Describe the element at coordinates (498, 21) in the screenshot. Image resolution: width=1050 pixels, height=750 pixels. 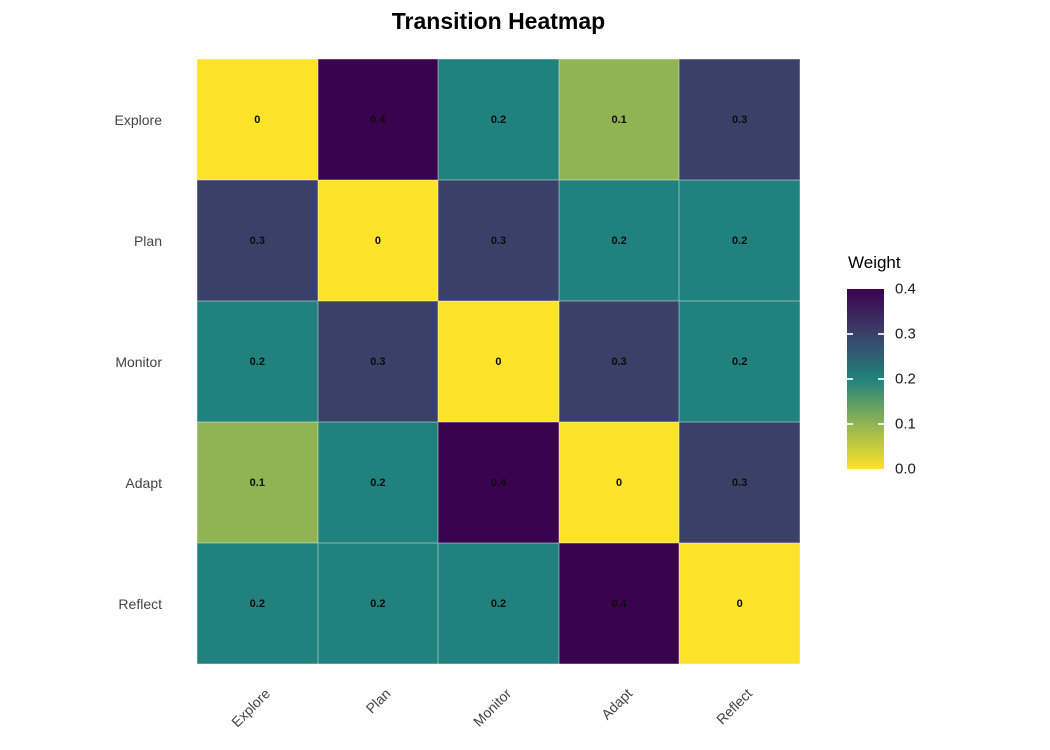
I see `chart-title: Transition Heatmap` at that location.